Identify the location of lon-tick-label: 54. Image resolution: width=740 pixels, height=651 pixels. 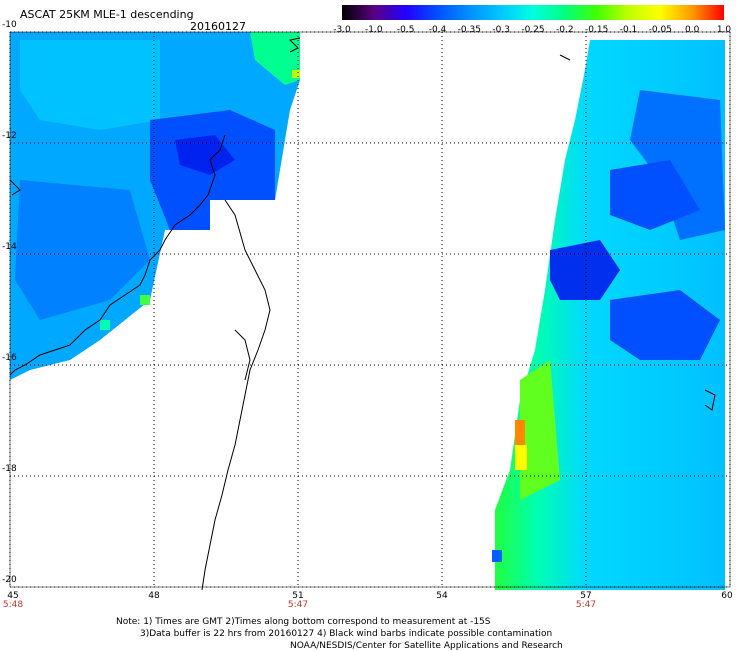
(442, 596).